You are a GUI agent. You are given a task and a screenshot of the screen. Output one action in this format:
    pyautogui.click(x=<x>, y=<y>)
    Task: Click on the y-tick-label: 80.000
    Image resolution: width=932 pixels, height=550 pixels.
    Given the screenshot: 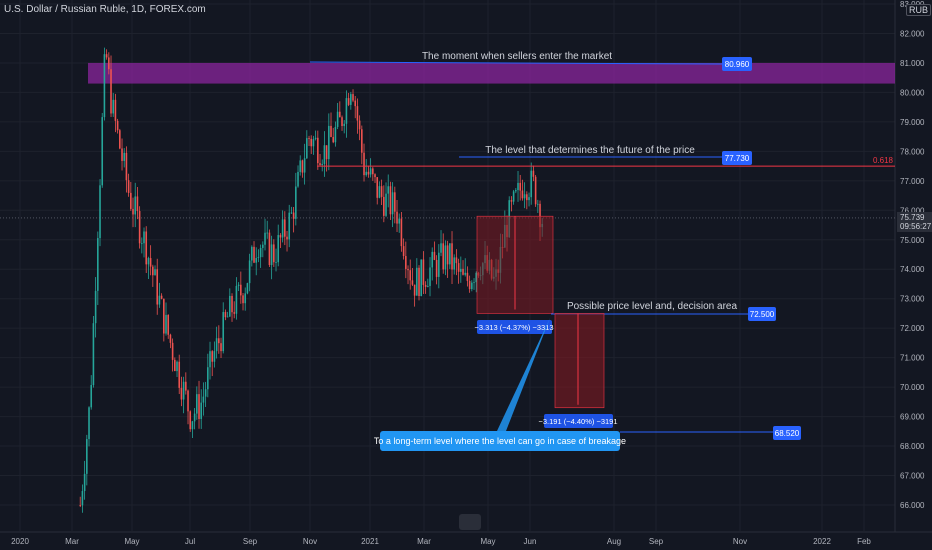 What is the action you would take?
    pyautogui.click(x=912, y=92)
    